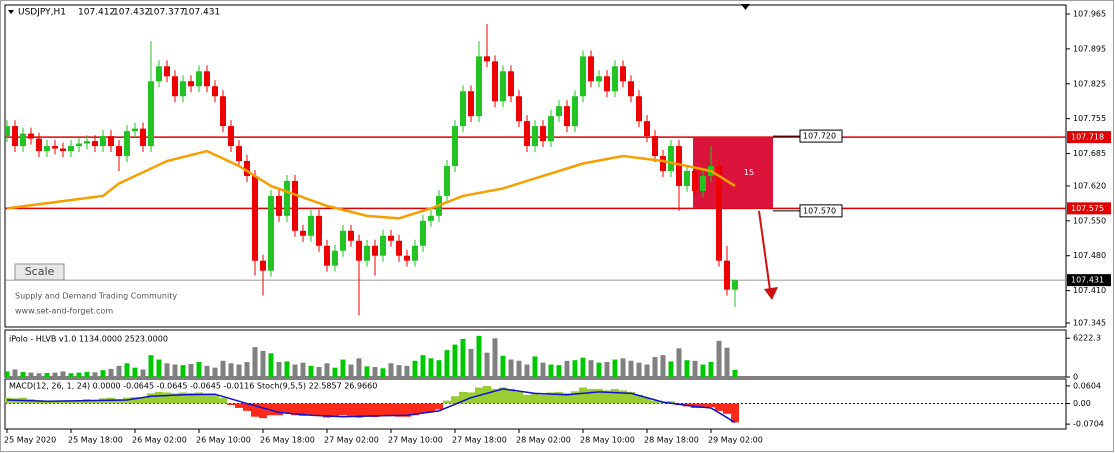 Image resolution: width=1115 pixels, height=453 pixels. I want to click on zone-label: 15, so click(749, 172).